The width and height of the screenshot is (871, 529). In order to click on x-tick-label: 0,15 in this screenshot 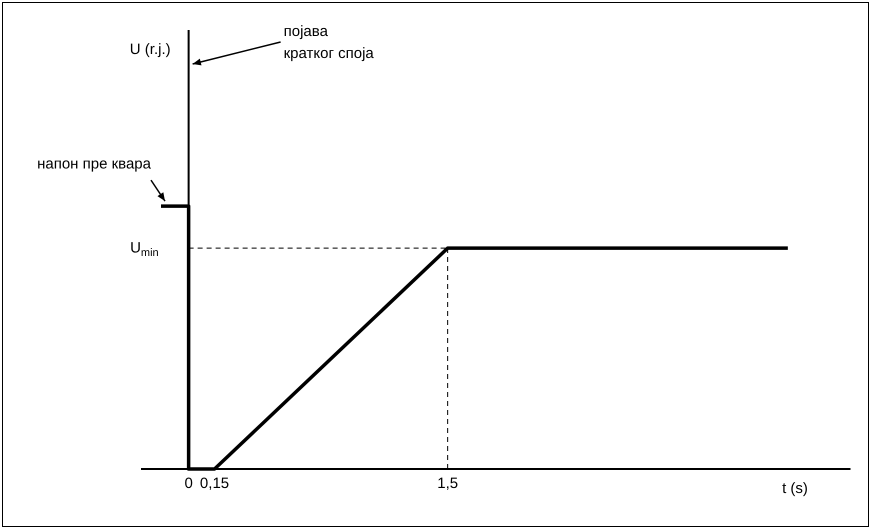, I will do `click(215, 483)`.